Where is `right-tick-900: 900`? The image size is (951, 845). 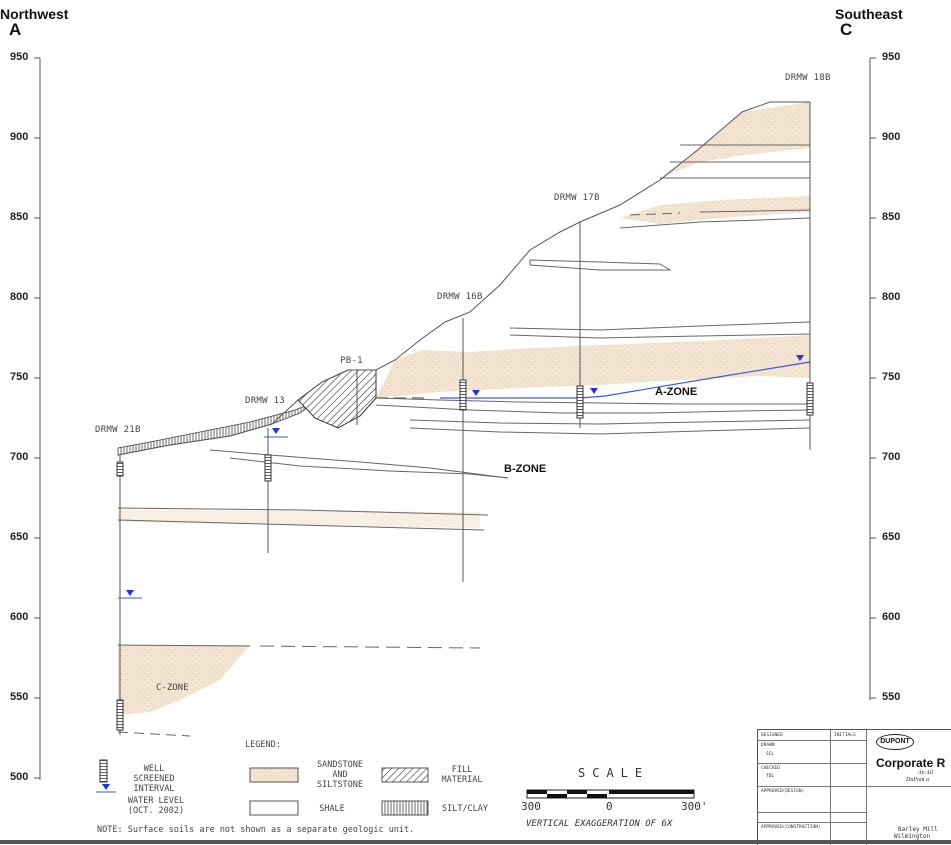 right-tick-900: 900 is located at coordinates (891, 137).